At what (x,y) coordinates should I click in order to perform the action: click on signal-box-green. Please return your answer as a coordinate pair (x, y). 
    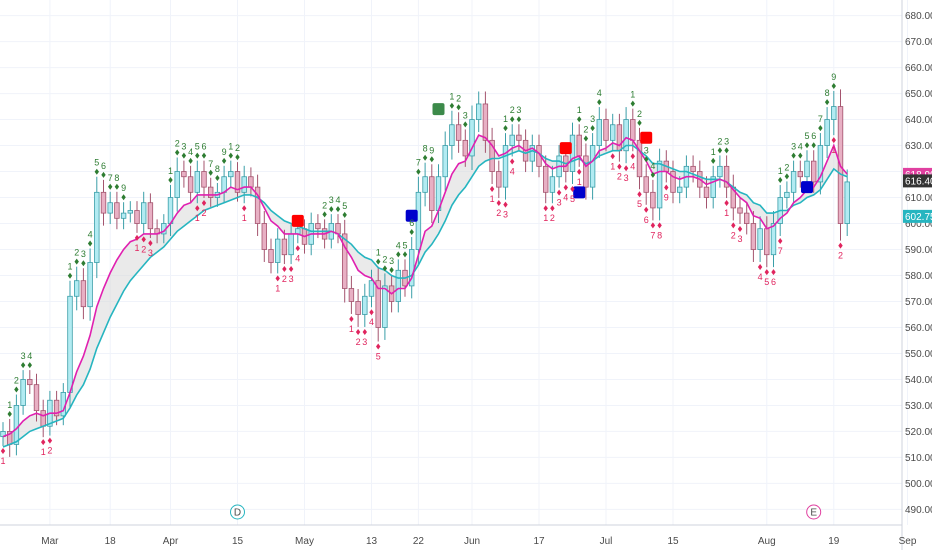
    Looking at the image, I should click on (438, 109).